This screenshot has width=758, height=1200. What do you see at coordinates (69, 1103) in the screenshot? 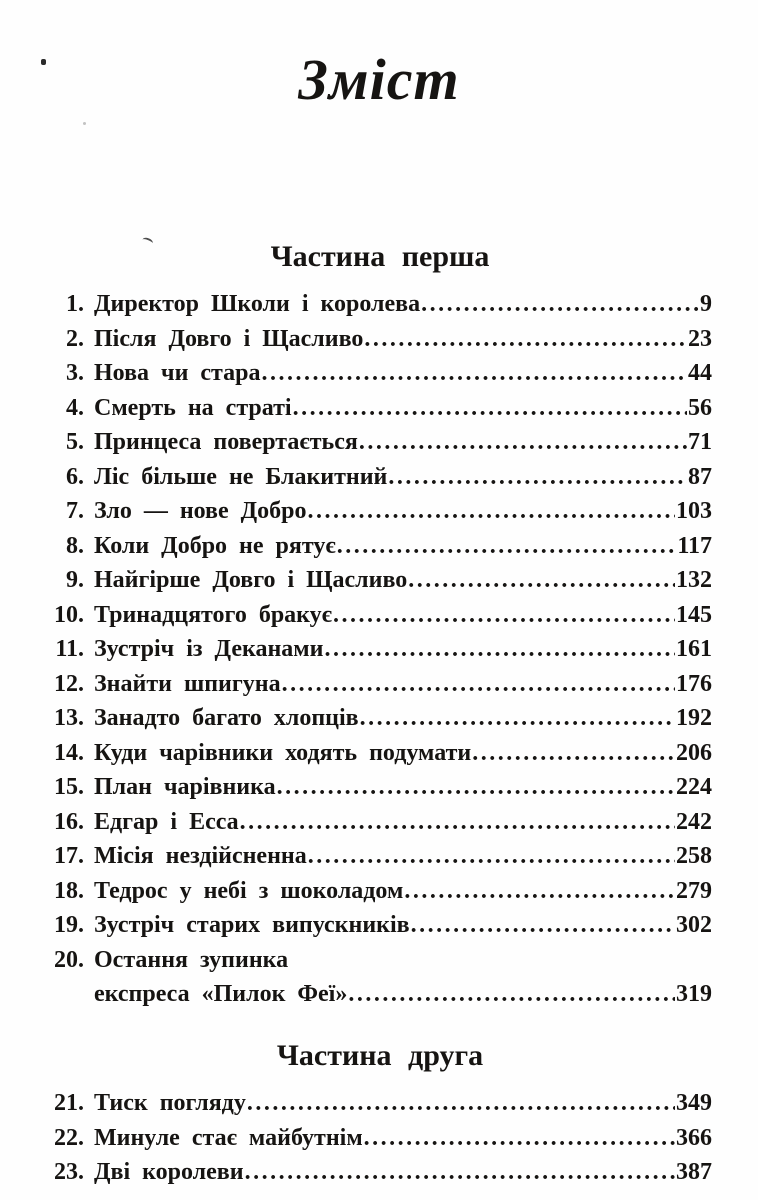
I see `chapter-number: 21.` at bounding box center [69, 1103].